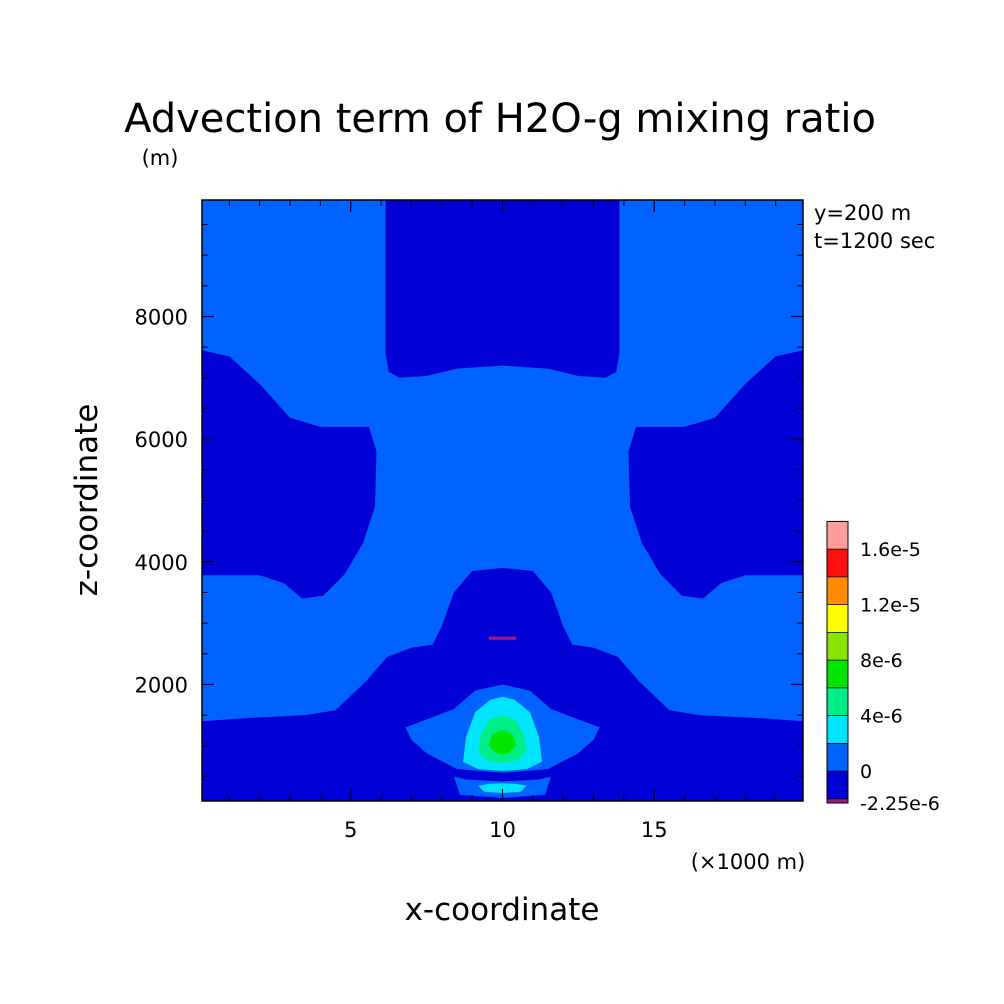 The height and width of the screenshot is (1004, 1004). What do you see at coordinates (881, 717) in the screenshot?
I see `colorbar-tick-label: 4e-6` at bounding box center [881, 717].